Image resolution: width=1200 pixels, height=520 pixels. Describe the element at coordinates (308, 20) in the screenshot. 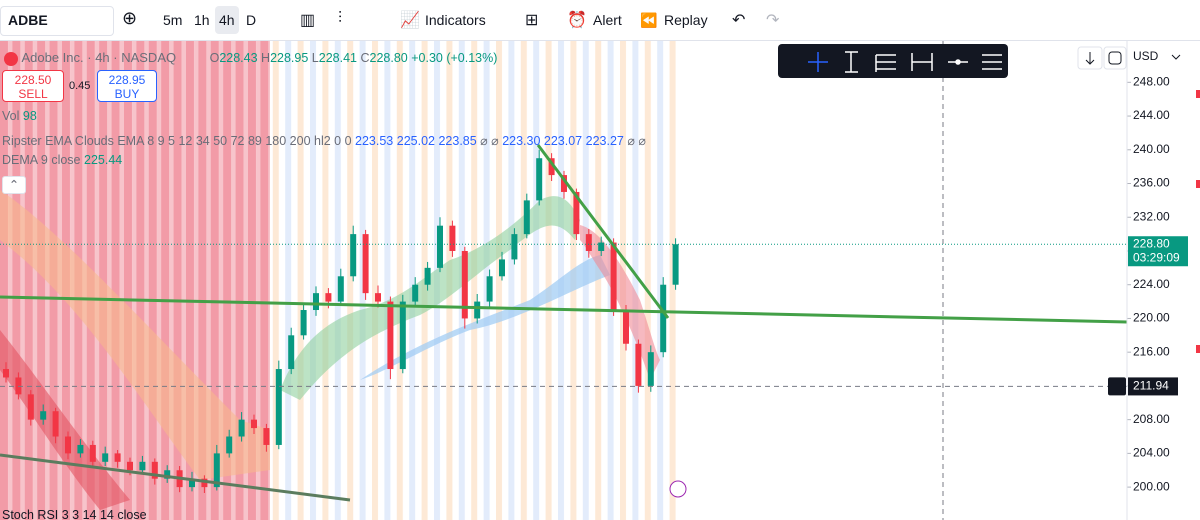

I see `icon: ▥` at that location.